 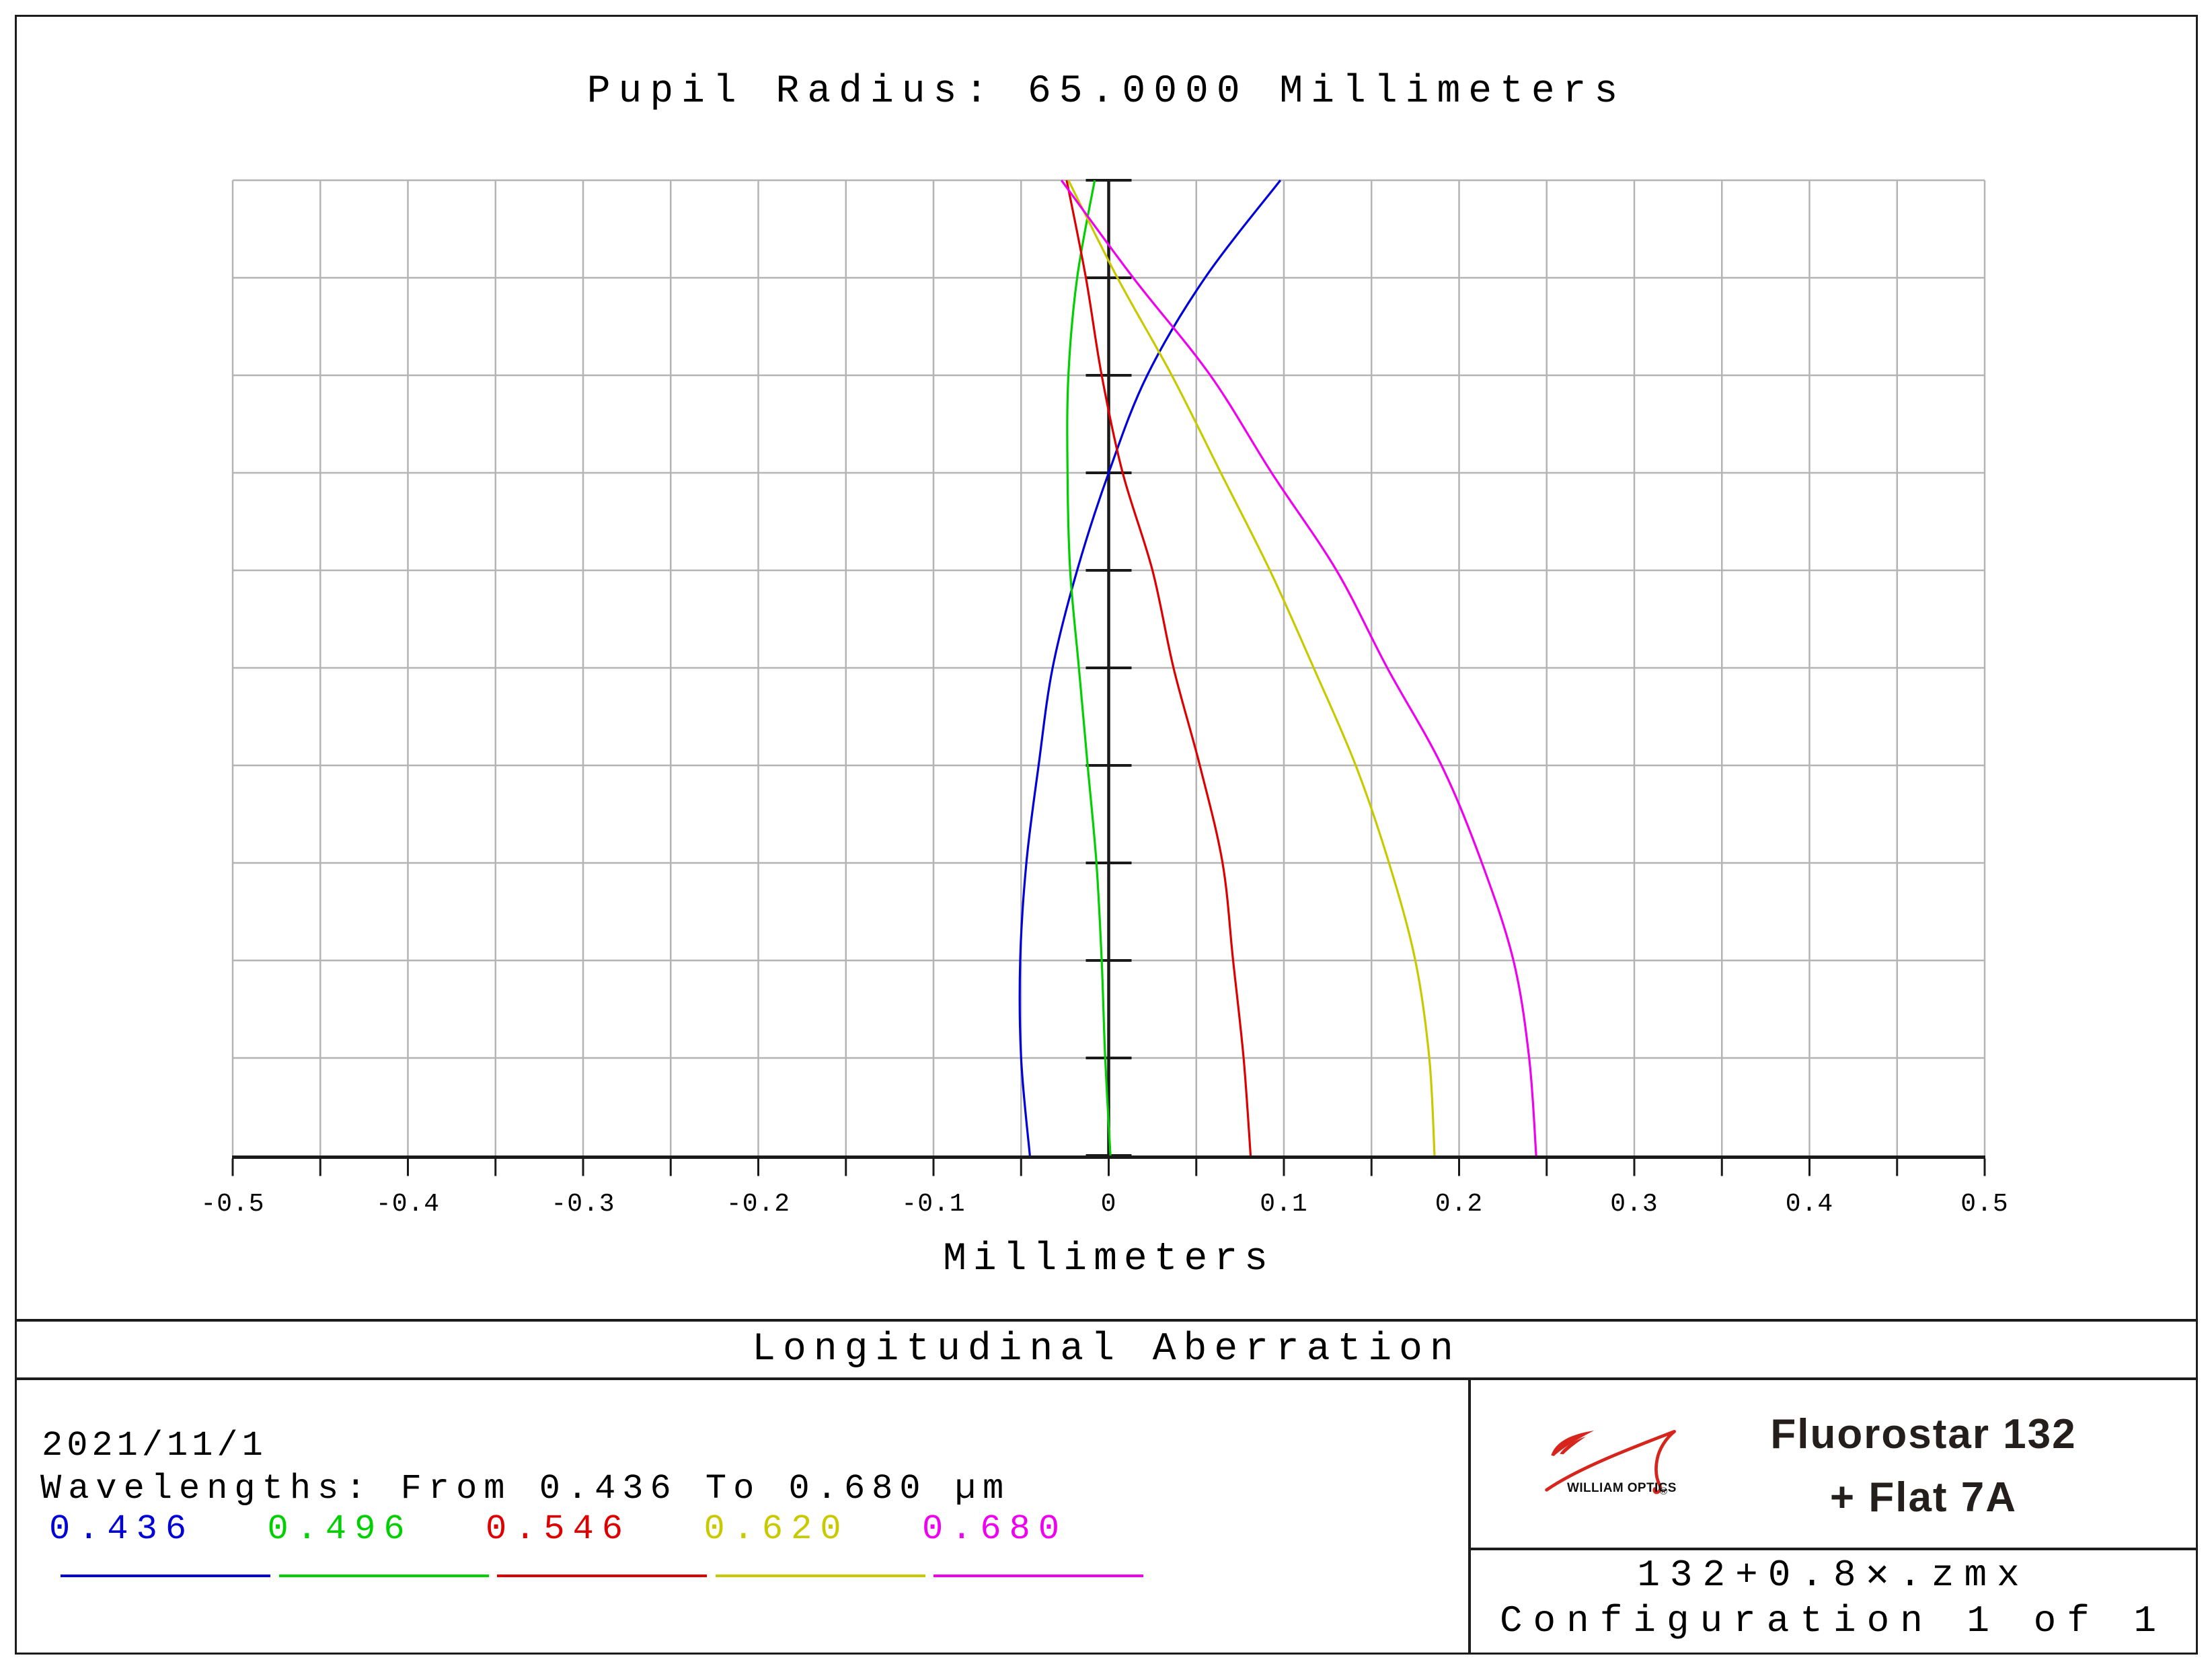 I want to click on footer-vertical-divider, so click(x=1470, y=1516).